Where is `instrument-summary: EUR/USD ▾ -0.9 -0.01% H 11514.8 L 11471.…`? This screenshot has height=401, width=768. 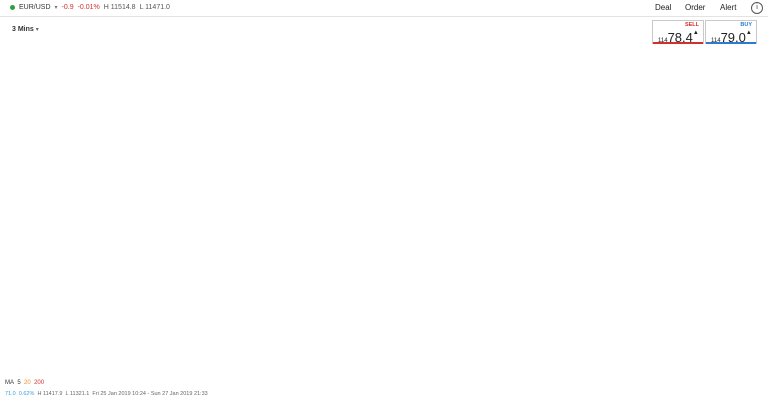 instrument-summary: EUR/USD ▾ -0.9 -0.01% H 11514.8 L 11471.… is located at coordinates (90, 7).